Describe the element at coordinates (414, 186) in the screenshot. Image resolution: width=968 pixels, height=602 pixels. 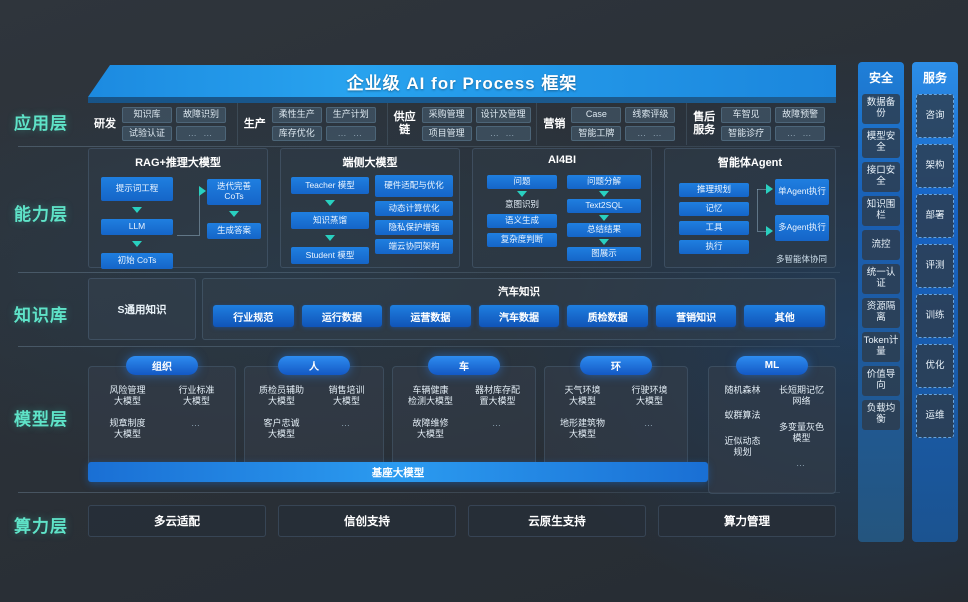
I see `capability-node: 硬件适配与优化` at that location.